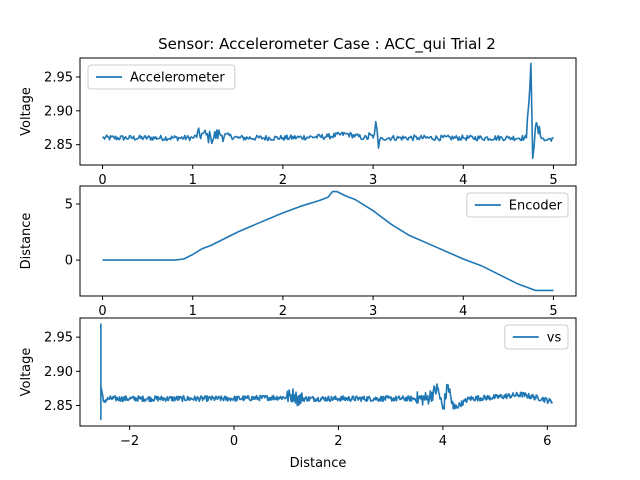  Describe the element at coordinates (69, 204) in the screenshot. I see `y-tick-label: 5` at that location.